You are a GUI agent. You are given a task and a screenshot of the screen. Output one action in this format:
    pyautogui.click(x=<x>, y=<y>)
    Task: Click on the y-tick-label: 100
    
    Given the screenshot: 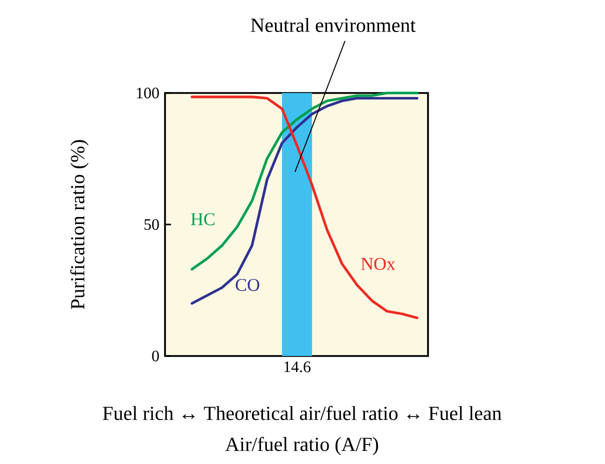 What is the action you would take?
    pyautogui.click(x=147, y=93)
    